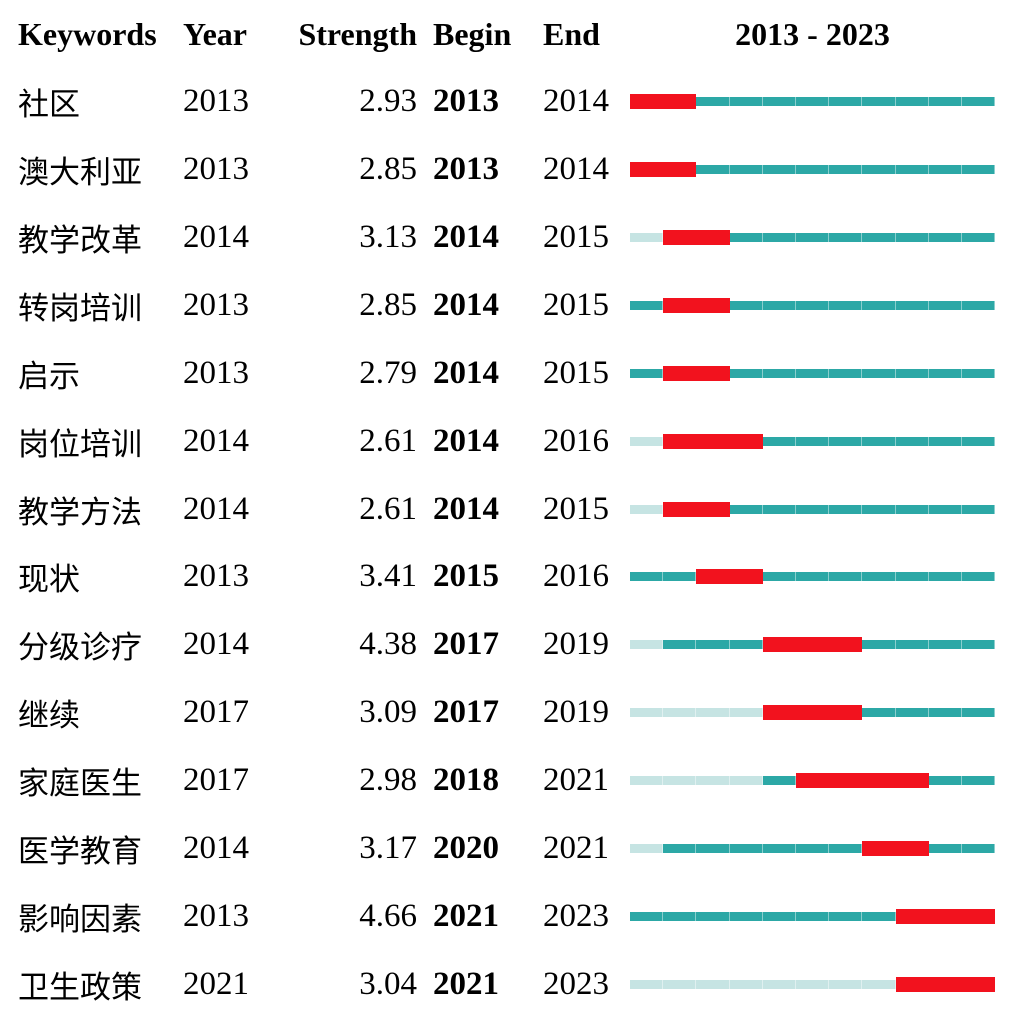  What do you see at coordinates (466, 847) in the screenshot?
I see `begin-cell: 2020` at bounding box center [466, 847].